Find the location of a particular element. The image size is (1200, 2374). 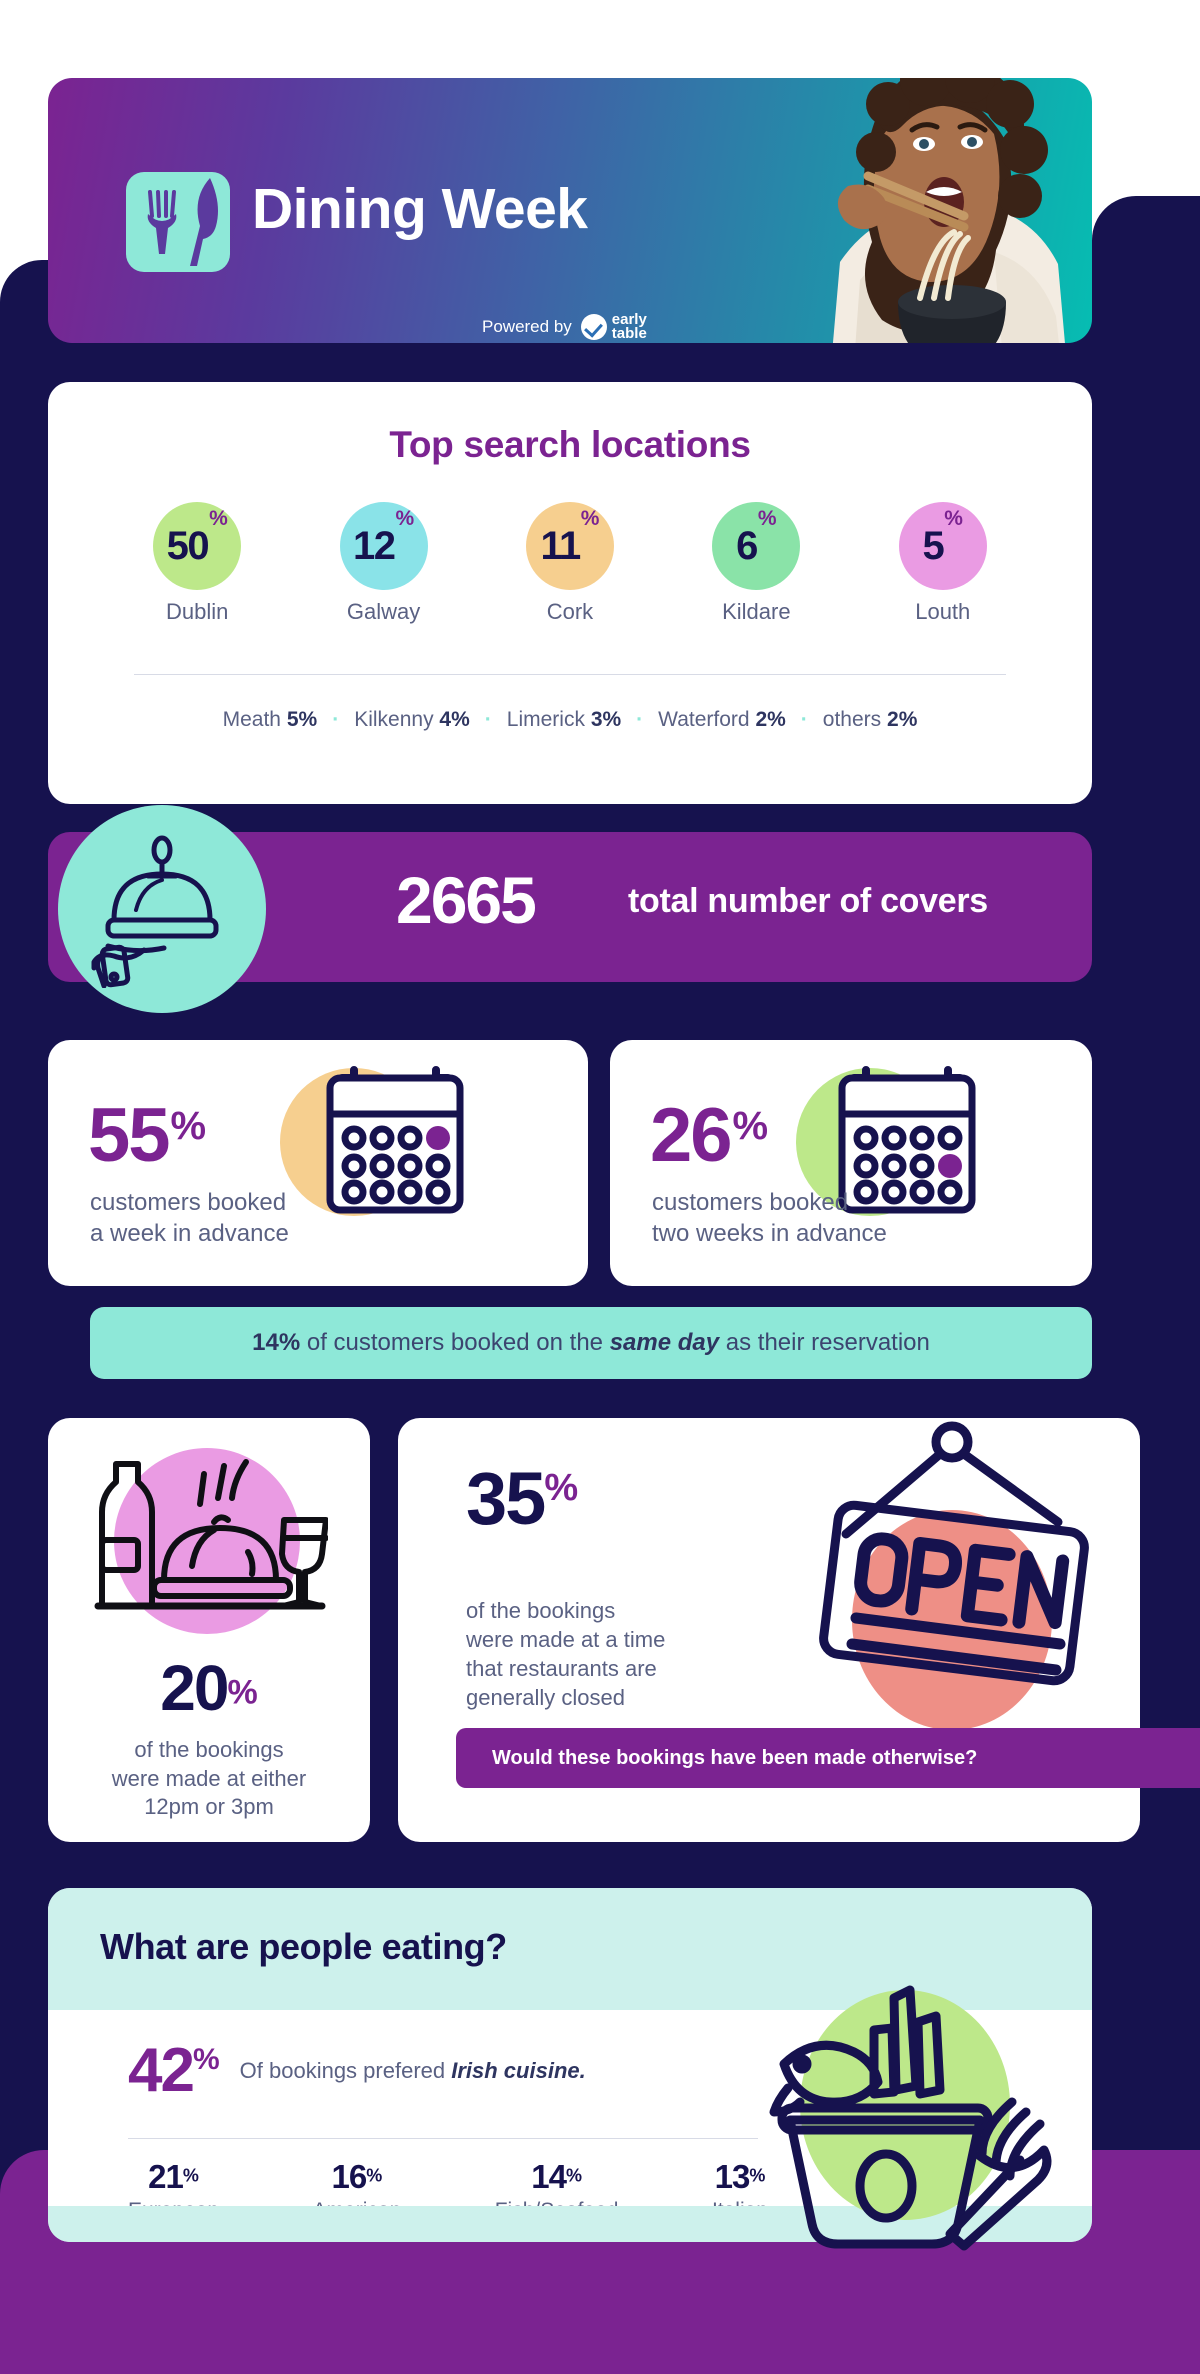

booking-percent-value: 26 is located at coordinates (691, 1135).